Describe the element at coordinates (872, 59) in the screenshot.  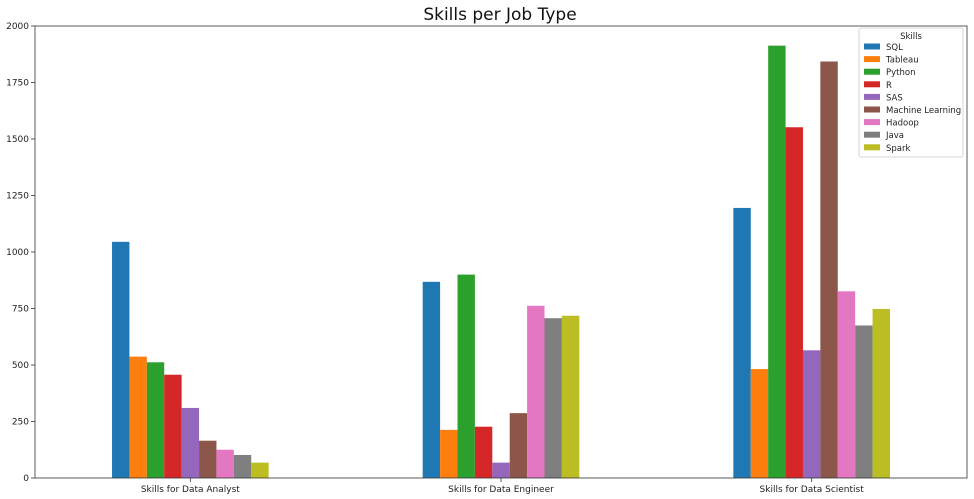
I see `legend-swatch-tableau` at that location.